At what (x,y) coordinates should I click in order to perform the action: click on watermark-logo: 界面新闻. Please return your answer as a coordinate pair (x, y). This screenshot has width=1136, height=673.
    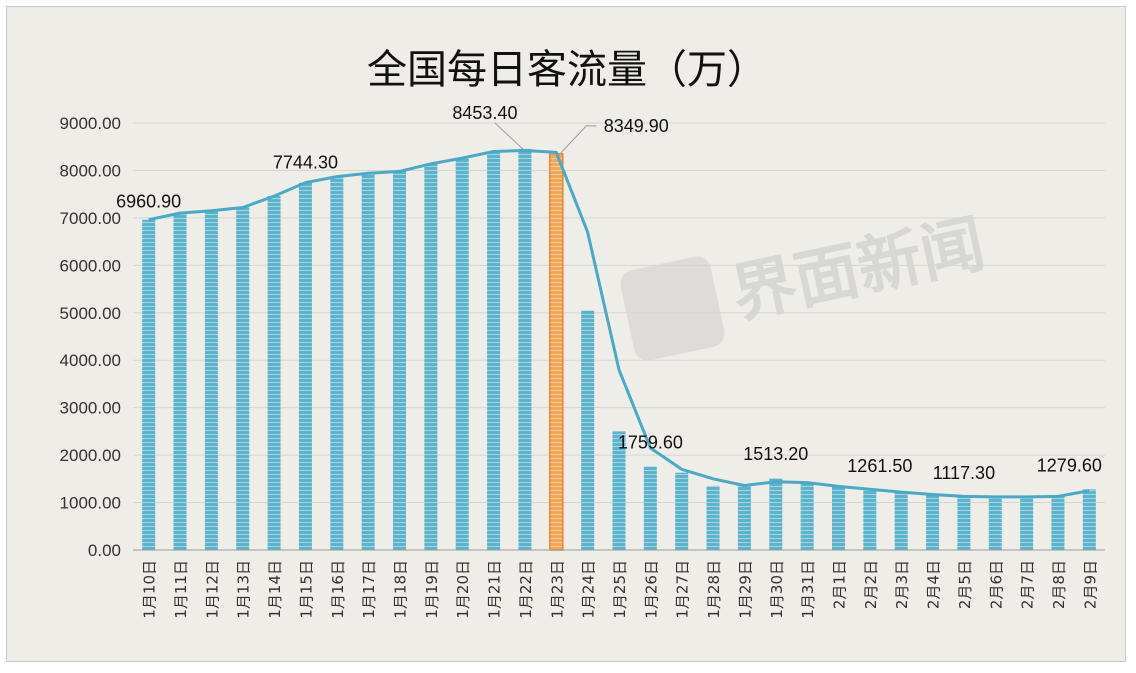
    Looking at the image, I should click on (806, 284).